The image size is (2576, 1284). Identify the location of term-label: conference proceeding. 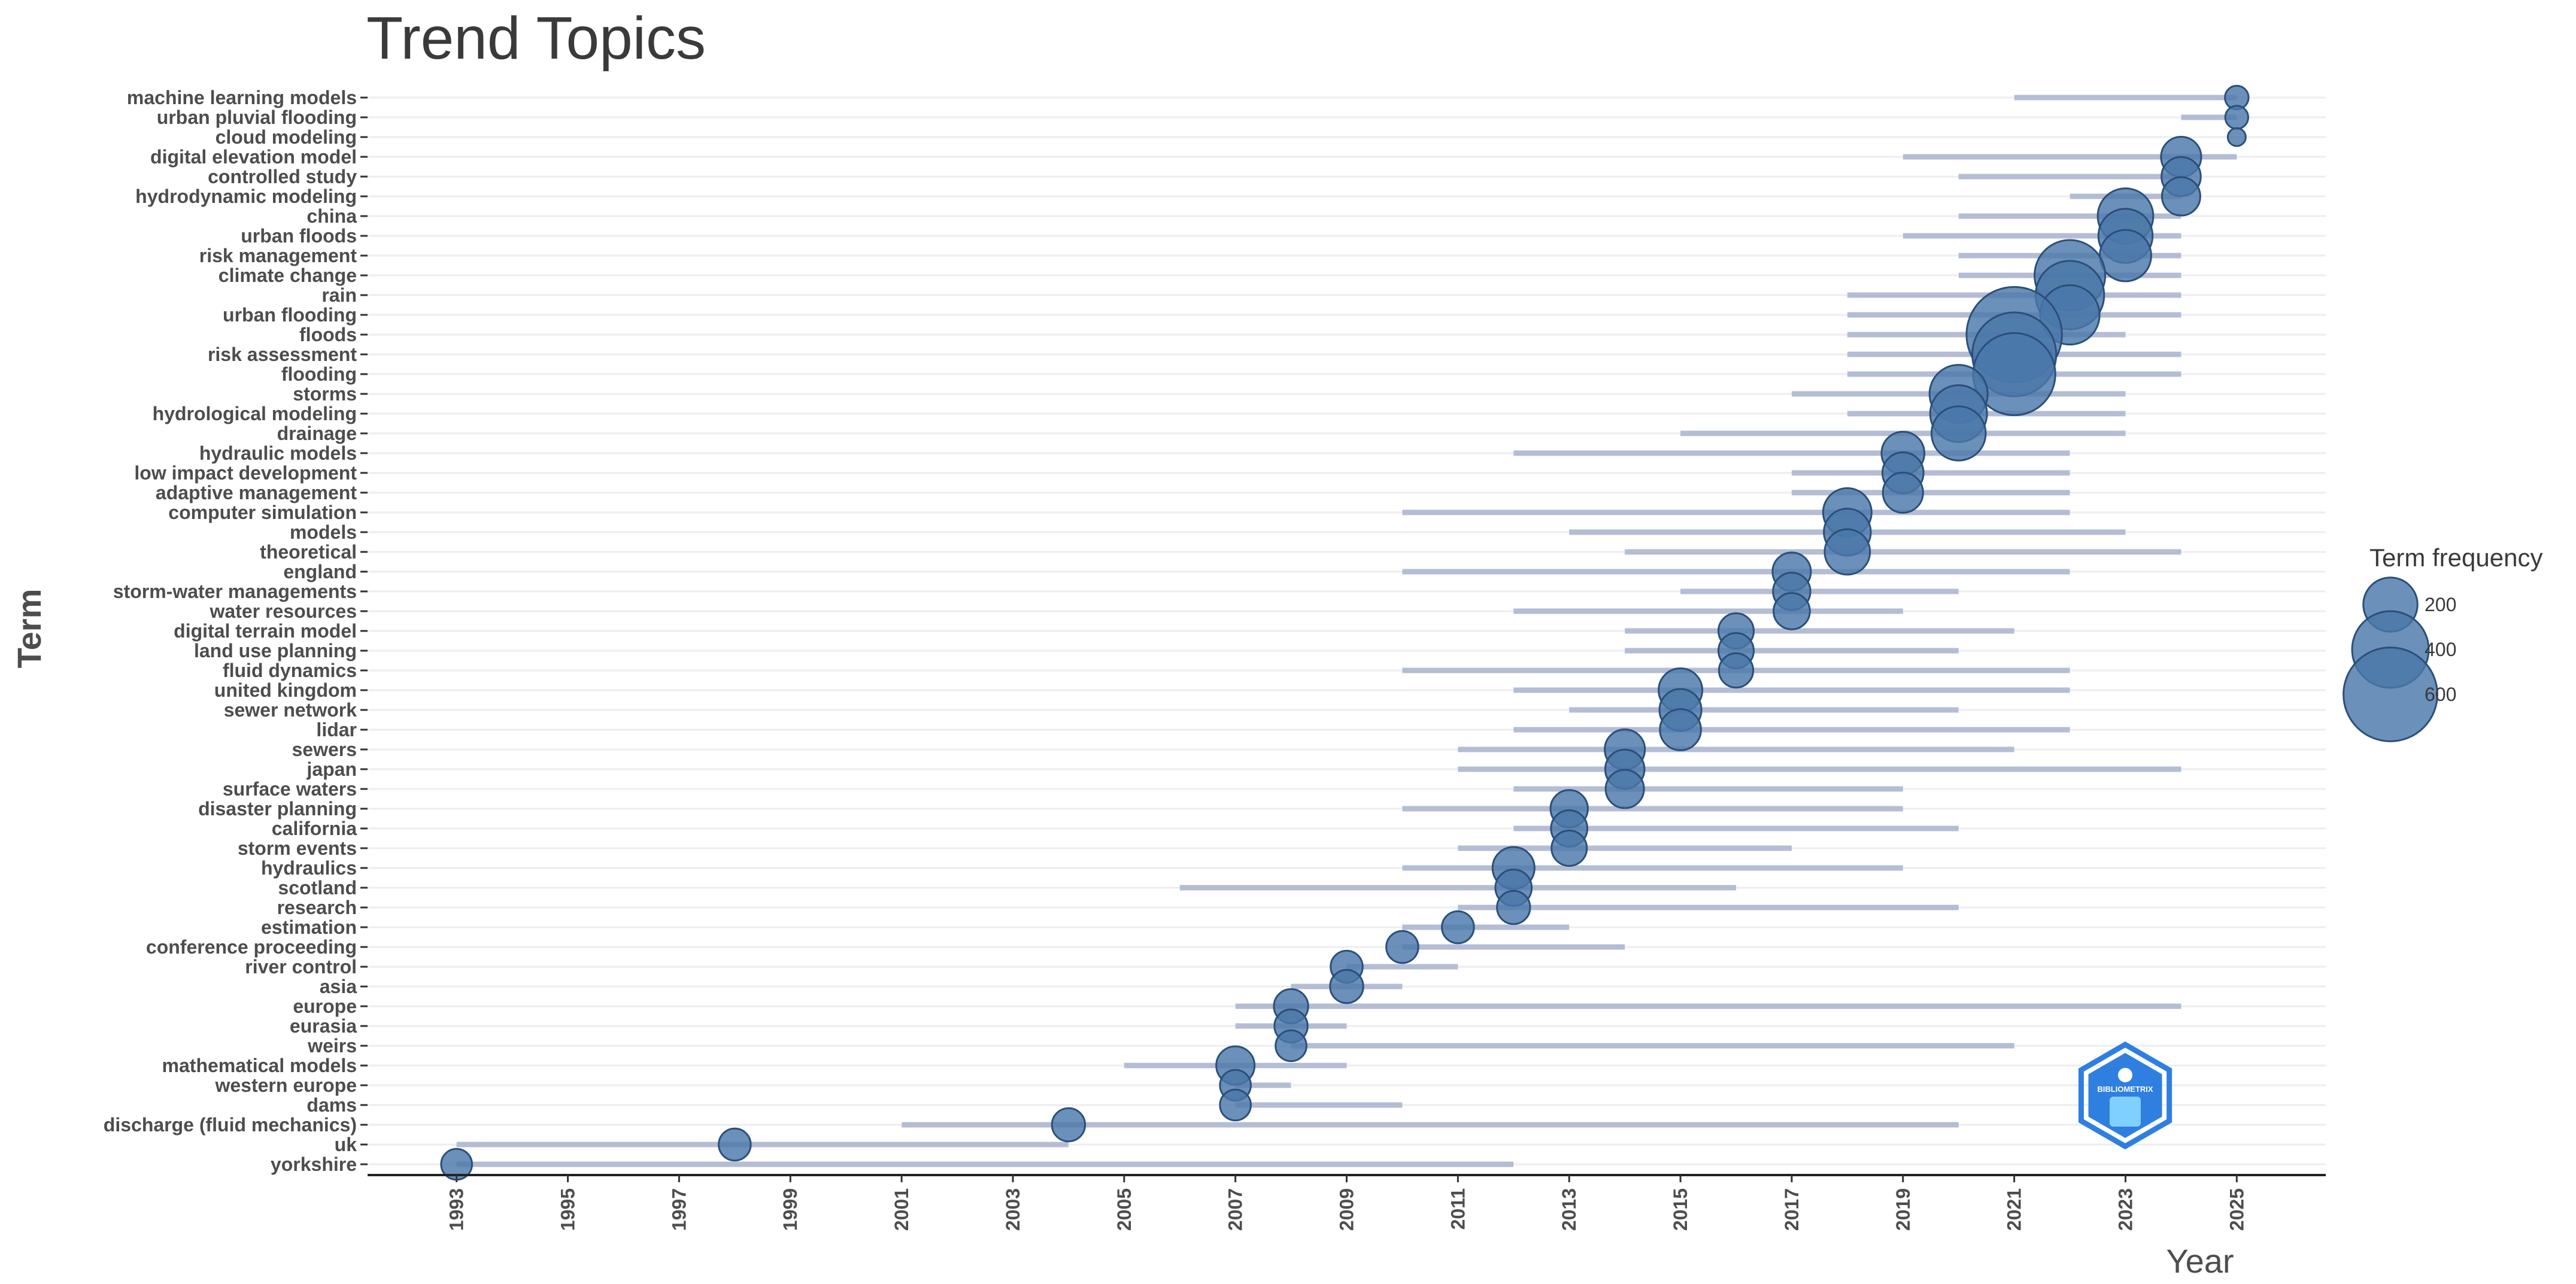
(251, 947).